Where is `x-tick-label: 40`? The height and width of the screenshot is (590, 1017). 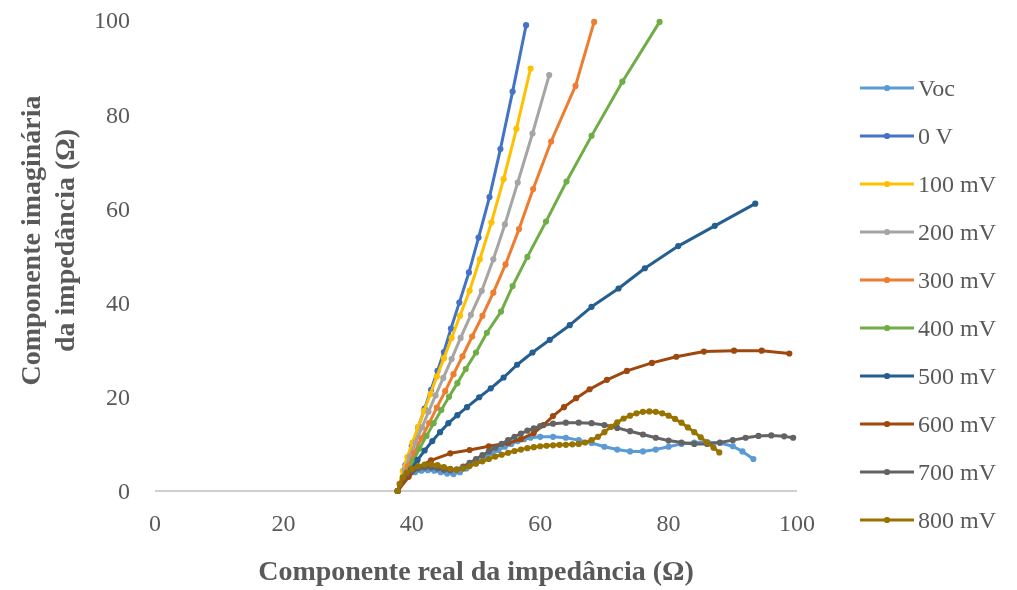
x-tick-label: 40 is located at coordinates (411, 523).